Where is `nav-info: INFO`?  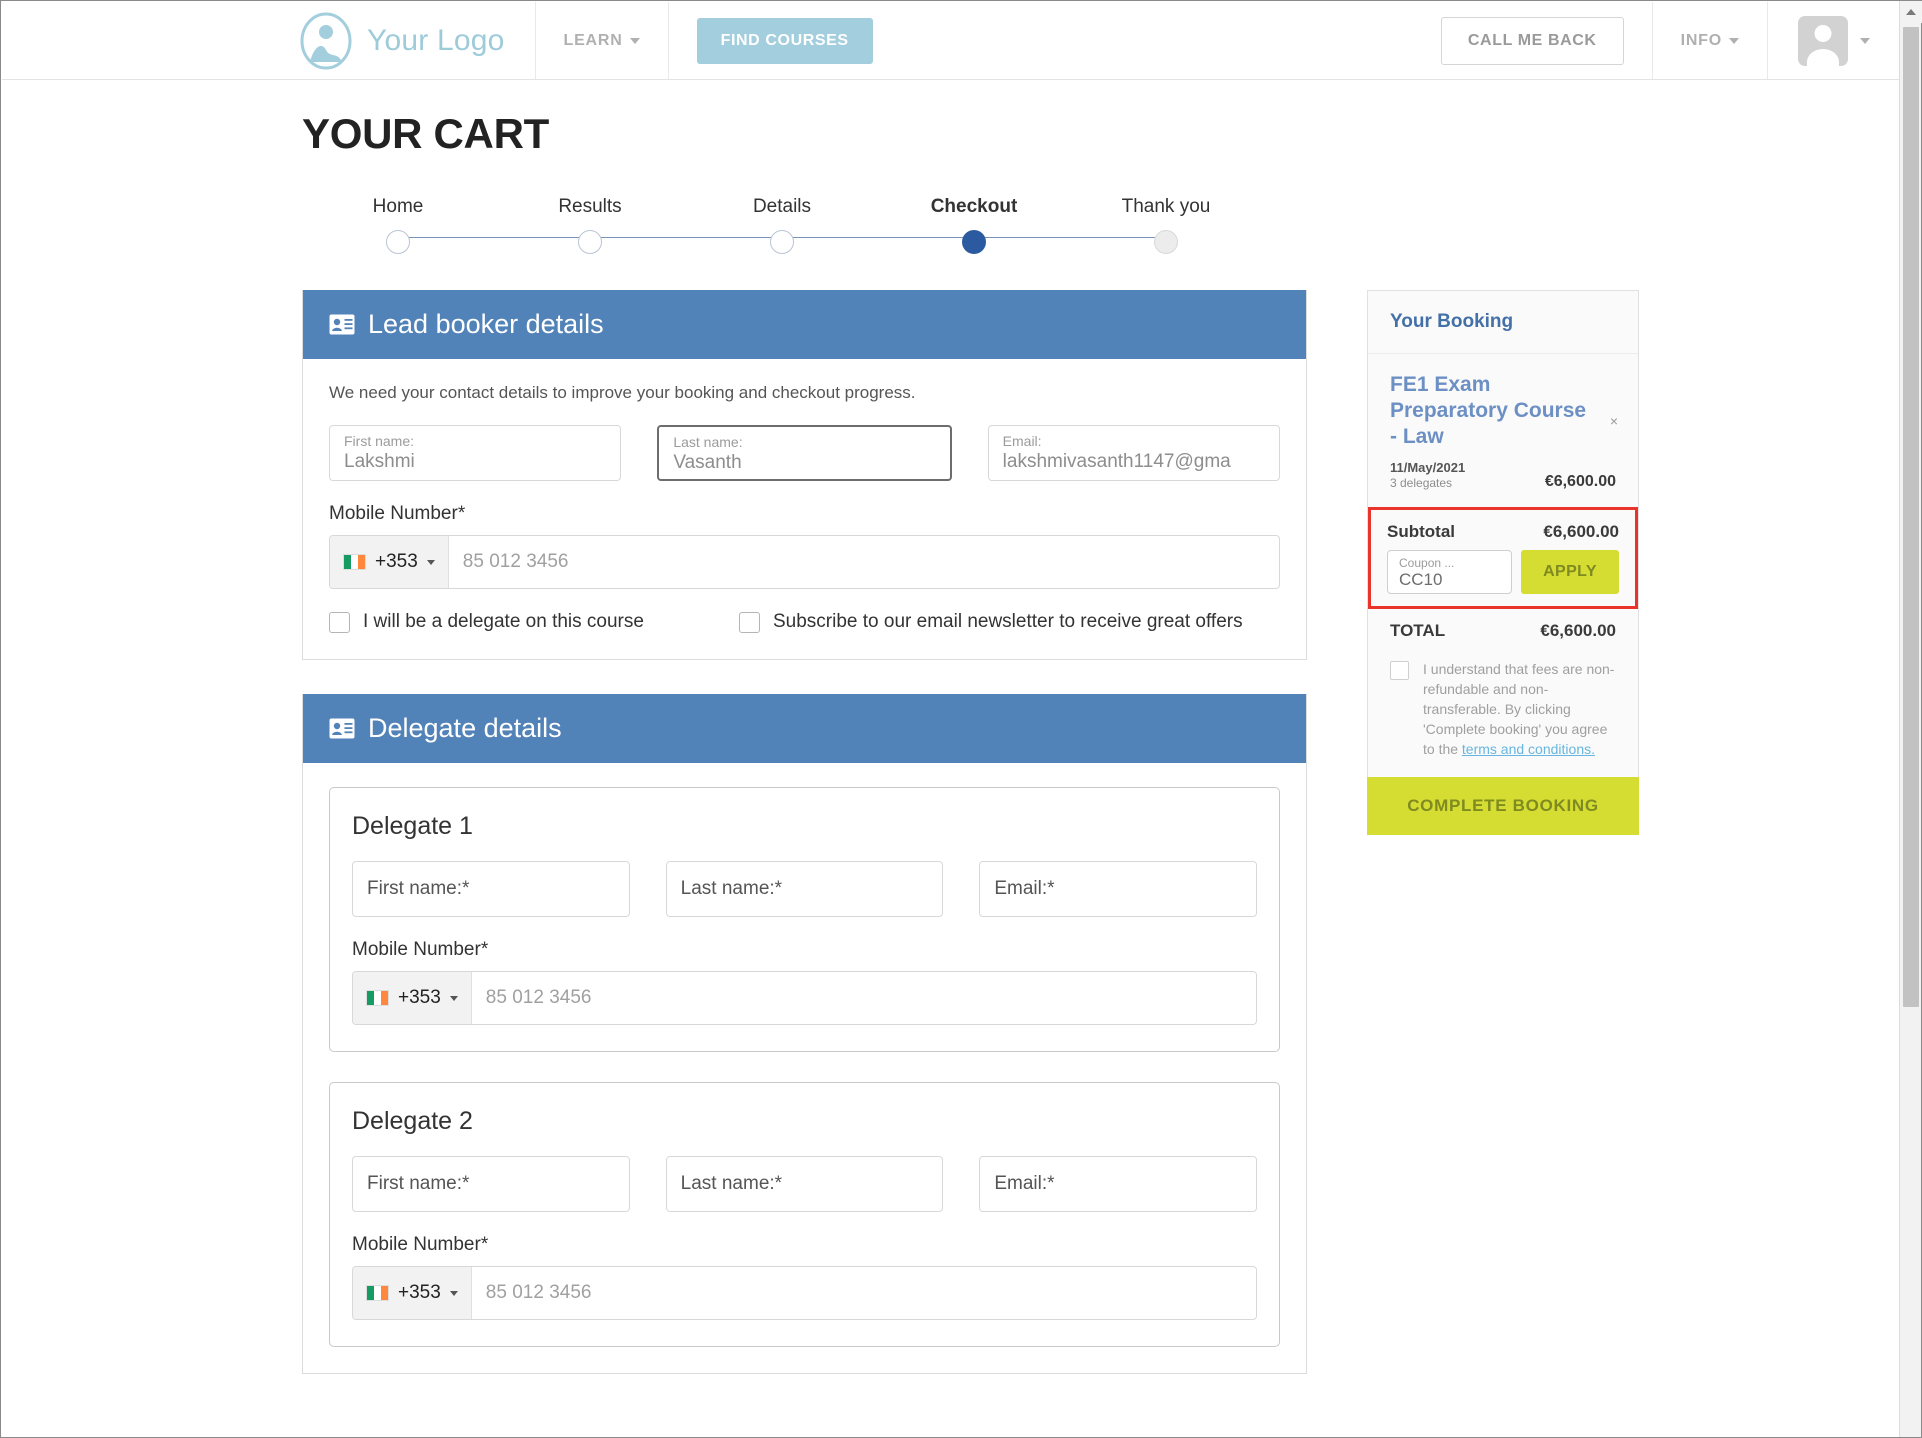
nav-info: INFO is located at coordinates (1710, 40).